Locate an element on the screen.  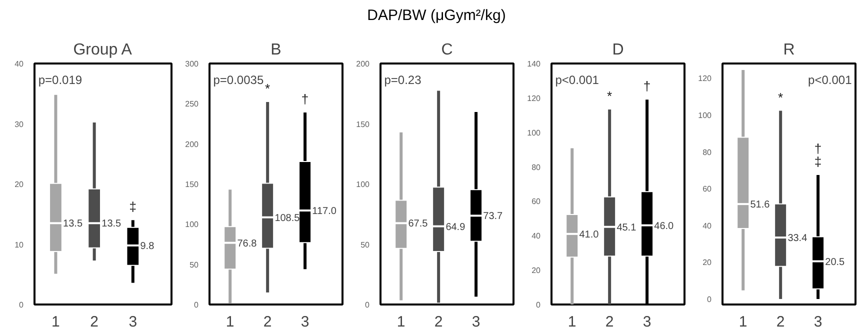
chart-title: B is located at coordinates (276, 50).